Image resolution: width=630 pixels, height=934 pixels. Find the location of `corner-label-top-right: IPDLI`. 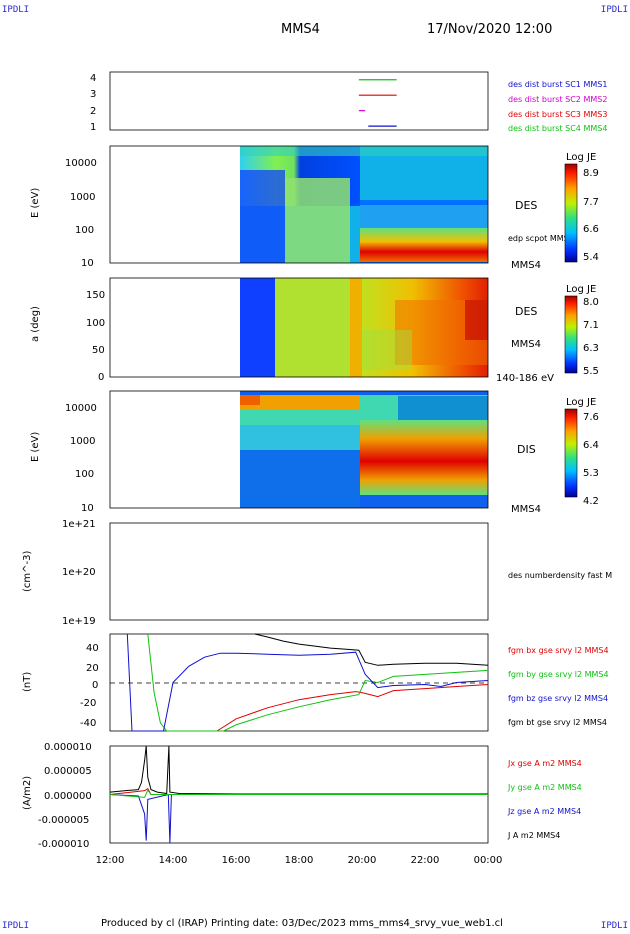

corner-label-top-right: IPDLI is located at coordinates (614, 10).